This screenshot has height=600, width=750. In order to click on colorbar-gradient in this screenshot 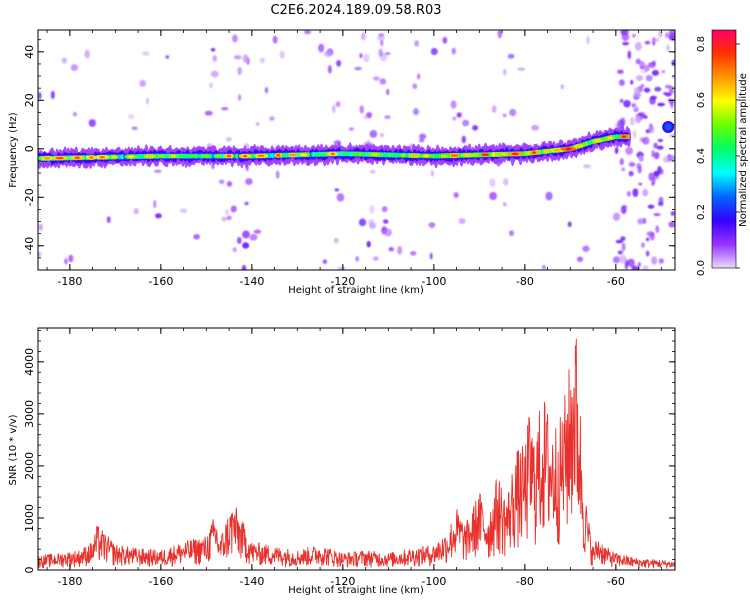, I will do `click(724, 149)`.